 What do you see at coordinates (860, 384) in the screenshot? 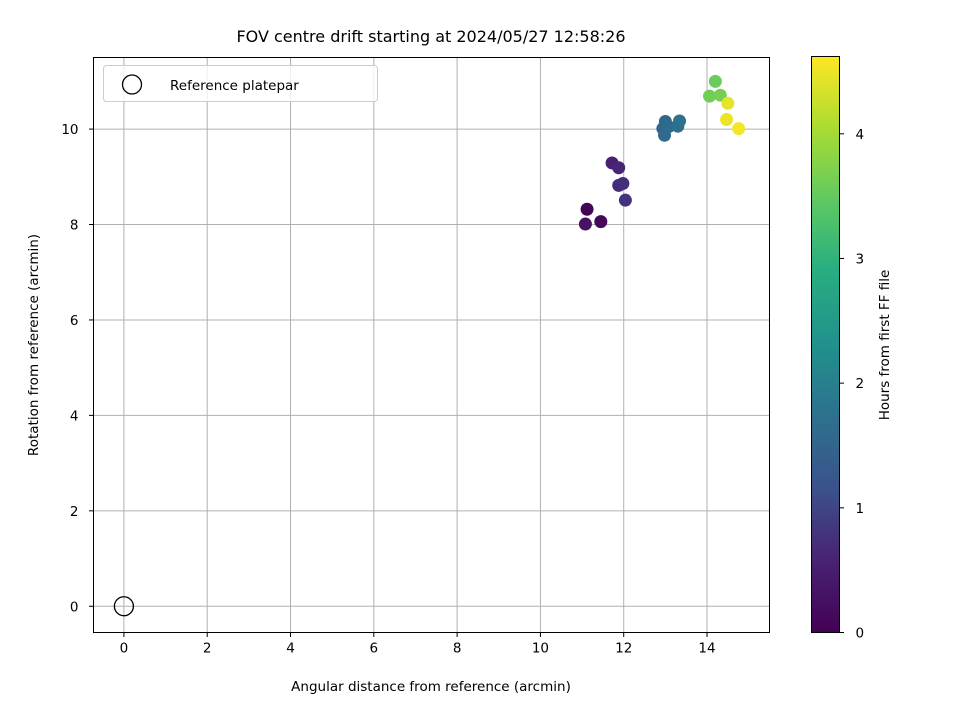
I see `colorbar-tick-label: 2` at bounding box center [860, 384].